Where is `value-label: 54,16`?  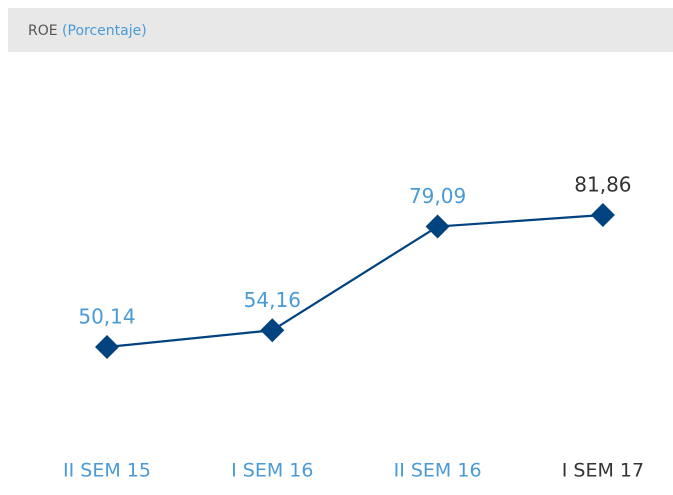
value-label: 54,16 is located at coordinates (272, 300).